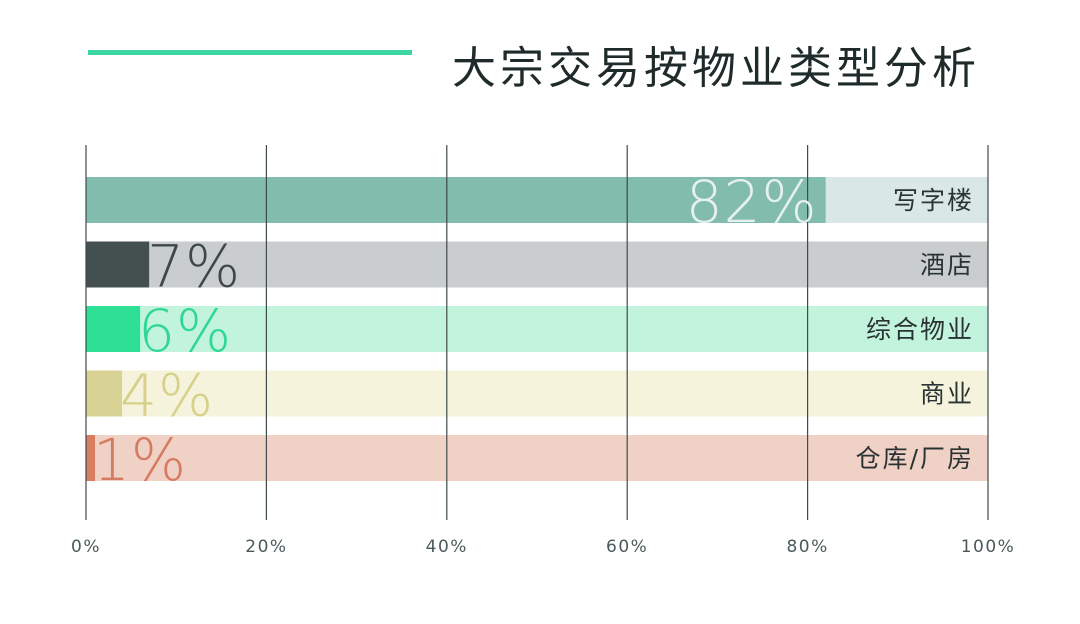  Describe the element at coordinates (752, 202) in the screenshot. I see `value-label-0: 82%` at that location.